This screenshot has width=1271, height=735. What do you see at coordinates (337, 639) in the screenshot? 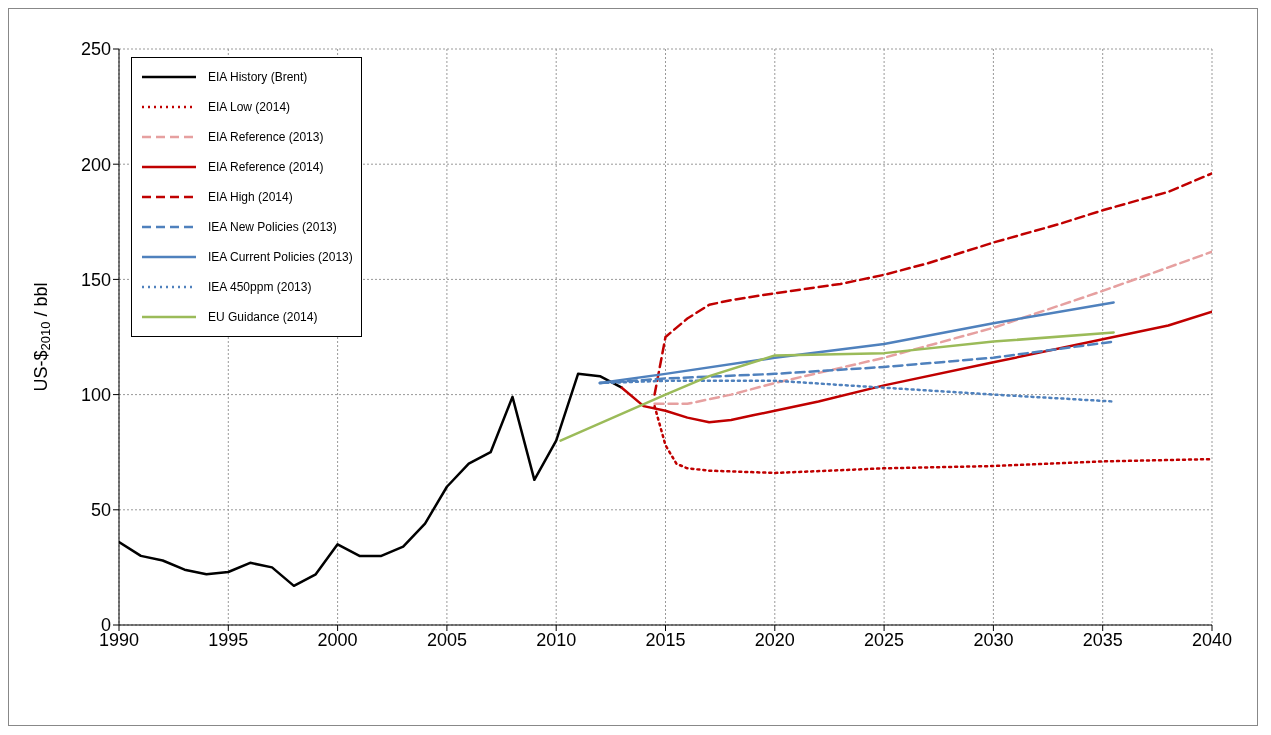
I see `x-tick-label: 2000` at bounding box center [337, 639].